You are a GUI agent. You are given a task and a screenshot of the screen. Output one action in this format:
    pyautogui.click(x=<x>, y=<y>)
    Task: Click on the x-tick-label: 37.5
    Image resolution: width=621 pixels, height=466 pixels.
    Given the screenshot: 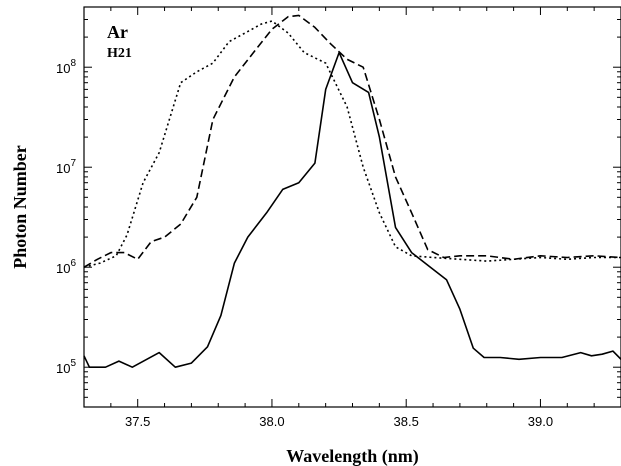 What is the action you would take?
    pyautogui.click(x=137, y=421)
    